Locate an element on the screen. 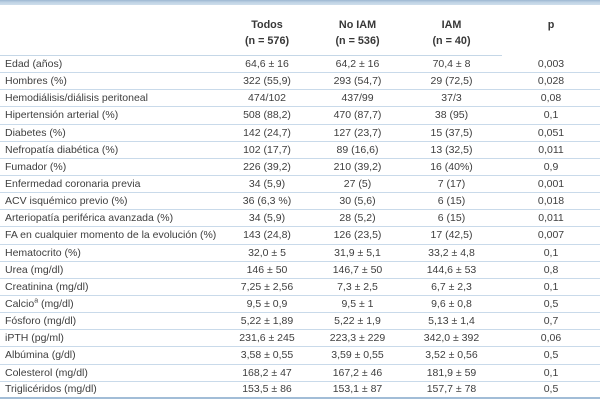 Image resolution: width=600 pixels, height=403 pixels. cell-no-iam: 30 (5,6) is located at coordinates (357, 201).